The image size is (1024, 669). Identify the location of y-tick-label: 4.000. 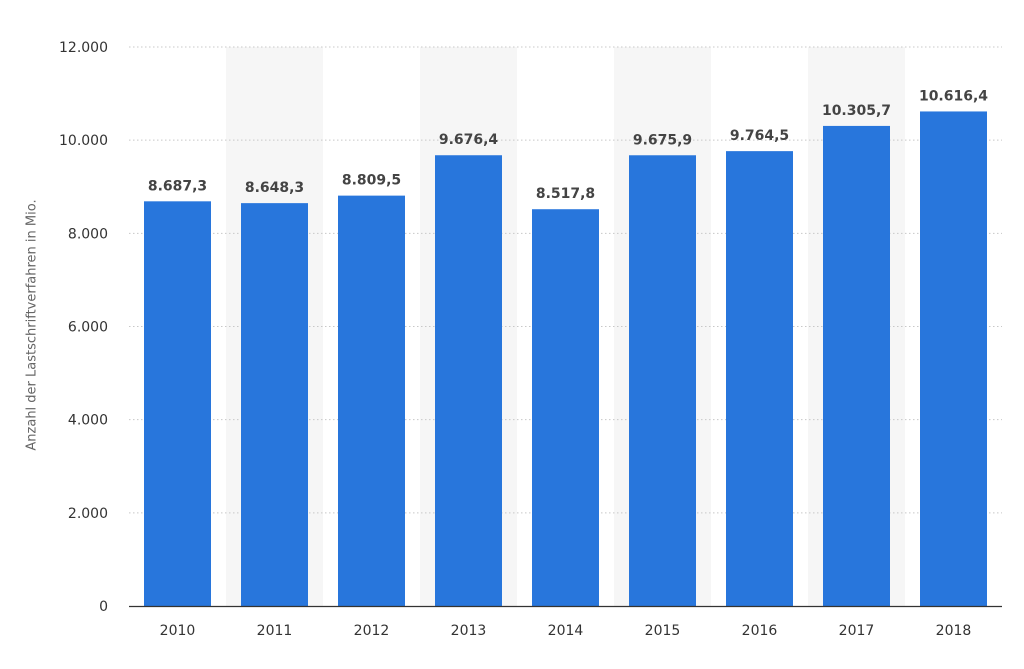
(88, 421).